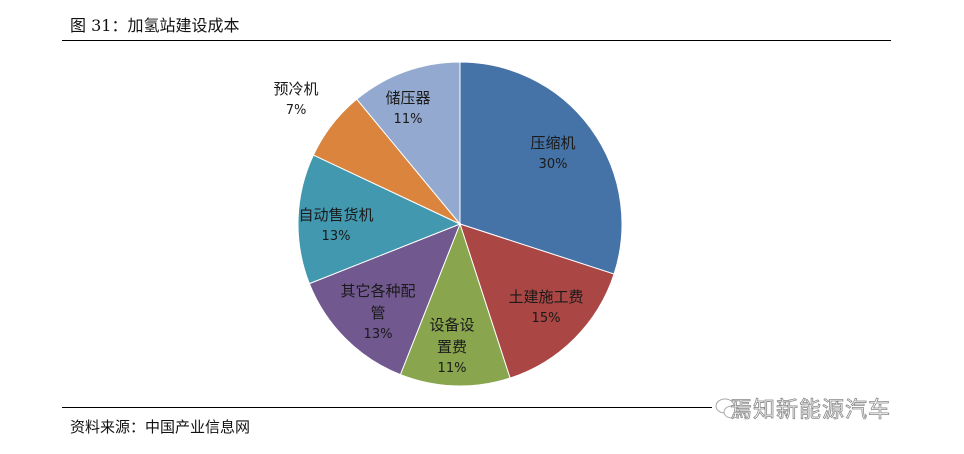 The image size is (964, 454). I want to click on slice-label-piping: 其它各种配管 13%, so click(378, 313).